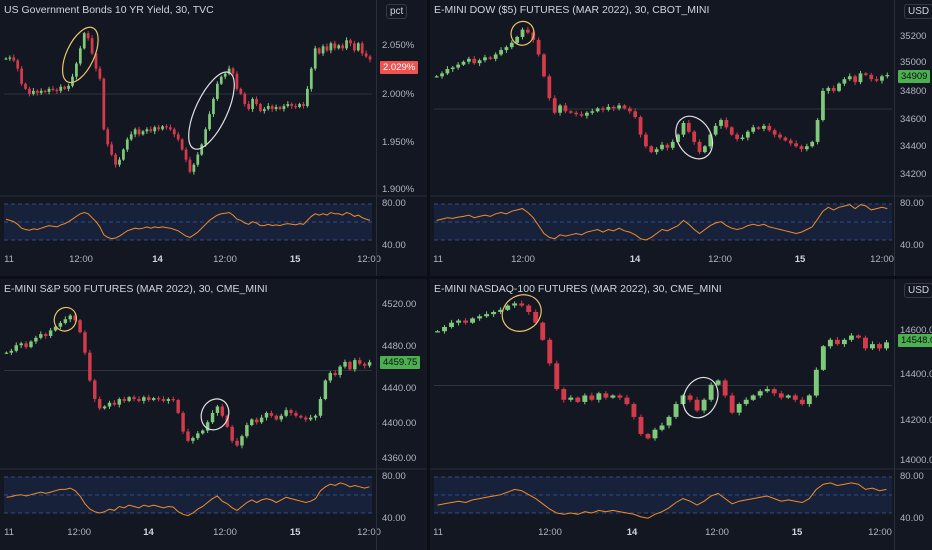  I want to click on time-axis-tick: 14, so click(635, 259).